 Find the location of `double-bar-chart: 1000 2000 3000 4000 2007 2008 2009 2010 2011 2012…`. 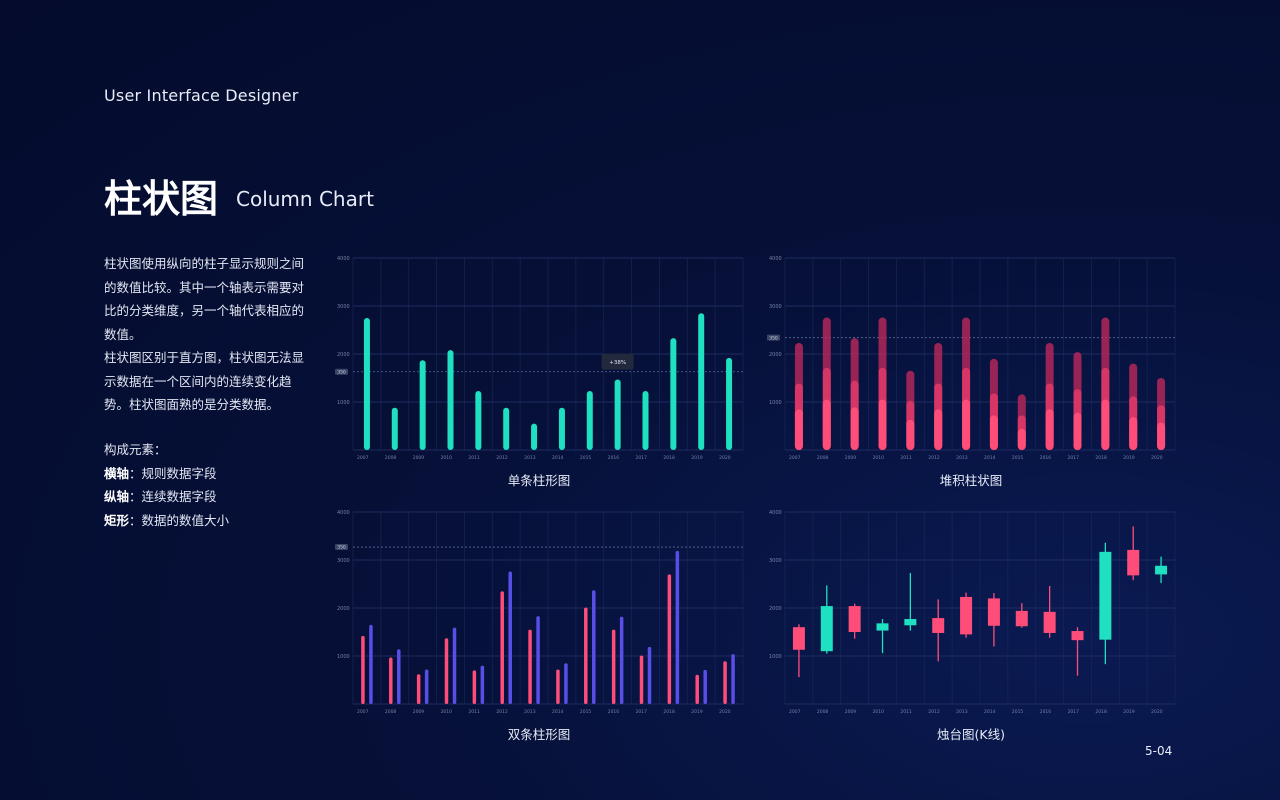

double-bar-chart: 1000 2000 3000 4000 2007 2008 2009 2010 2011 2012… is located at coordinates (539, 629).